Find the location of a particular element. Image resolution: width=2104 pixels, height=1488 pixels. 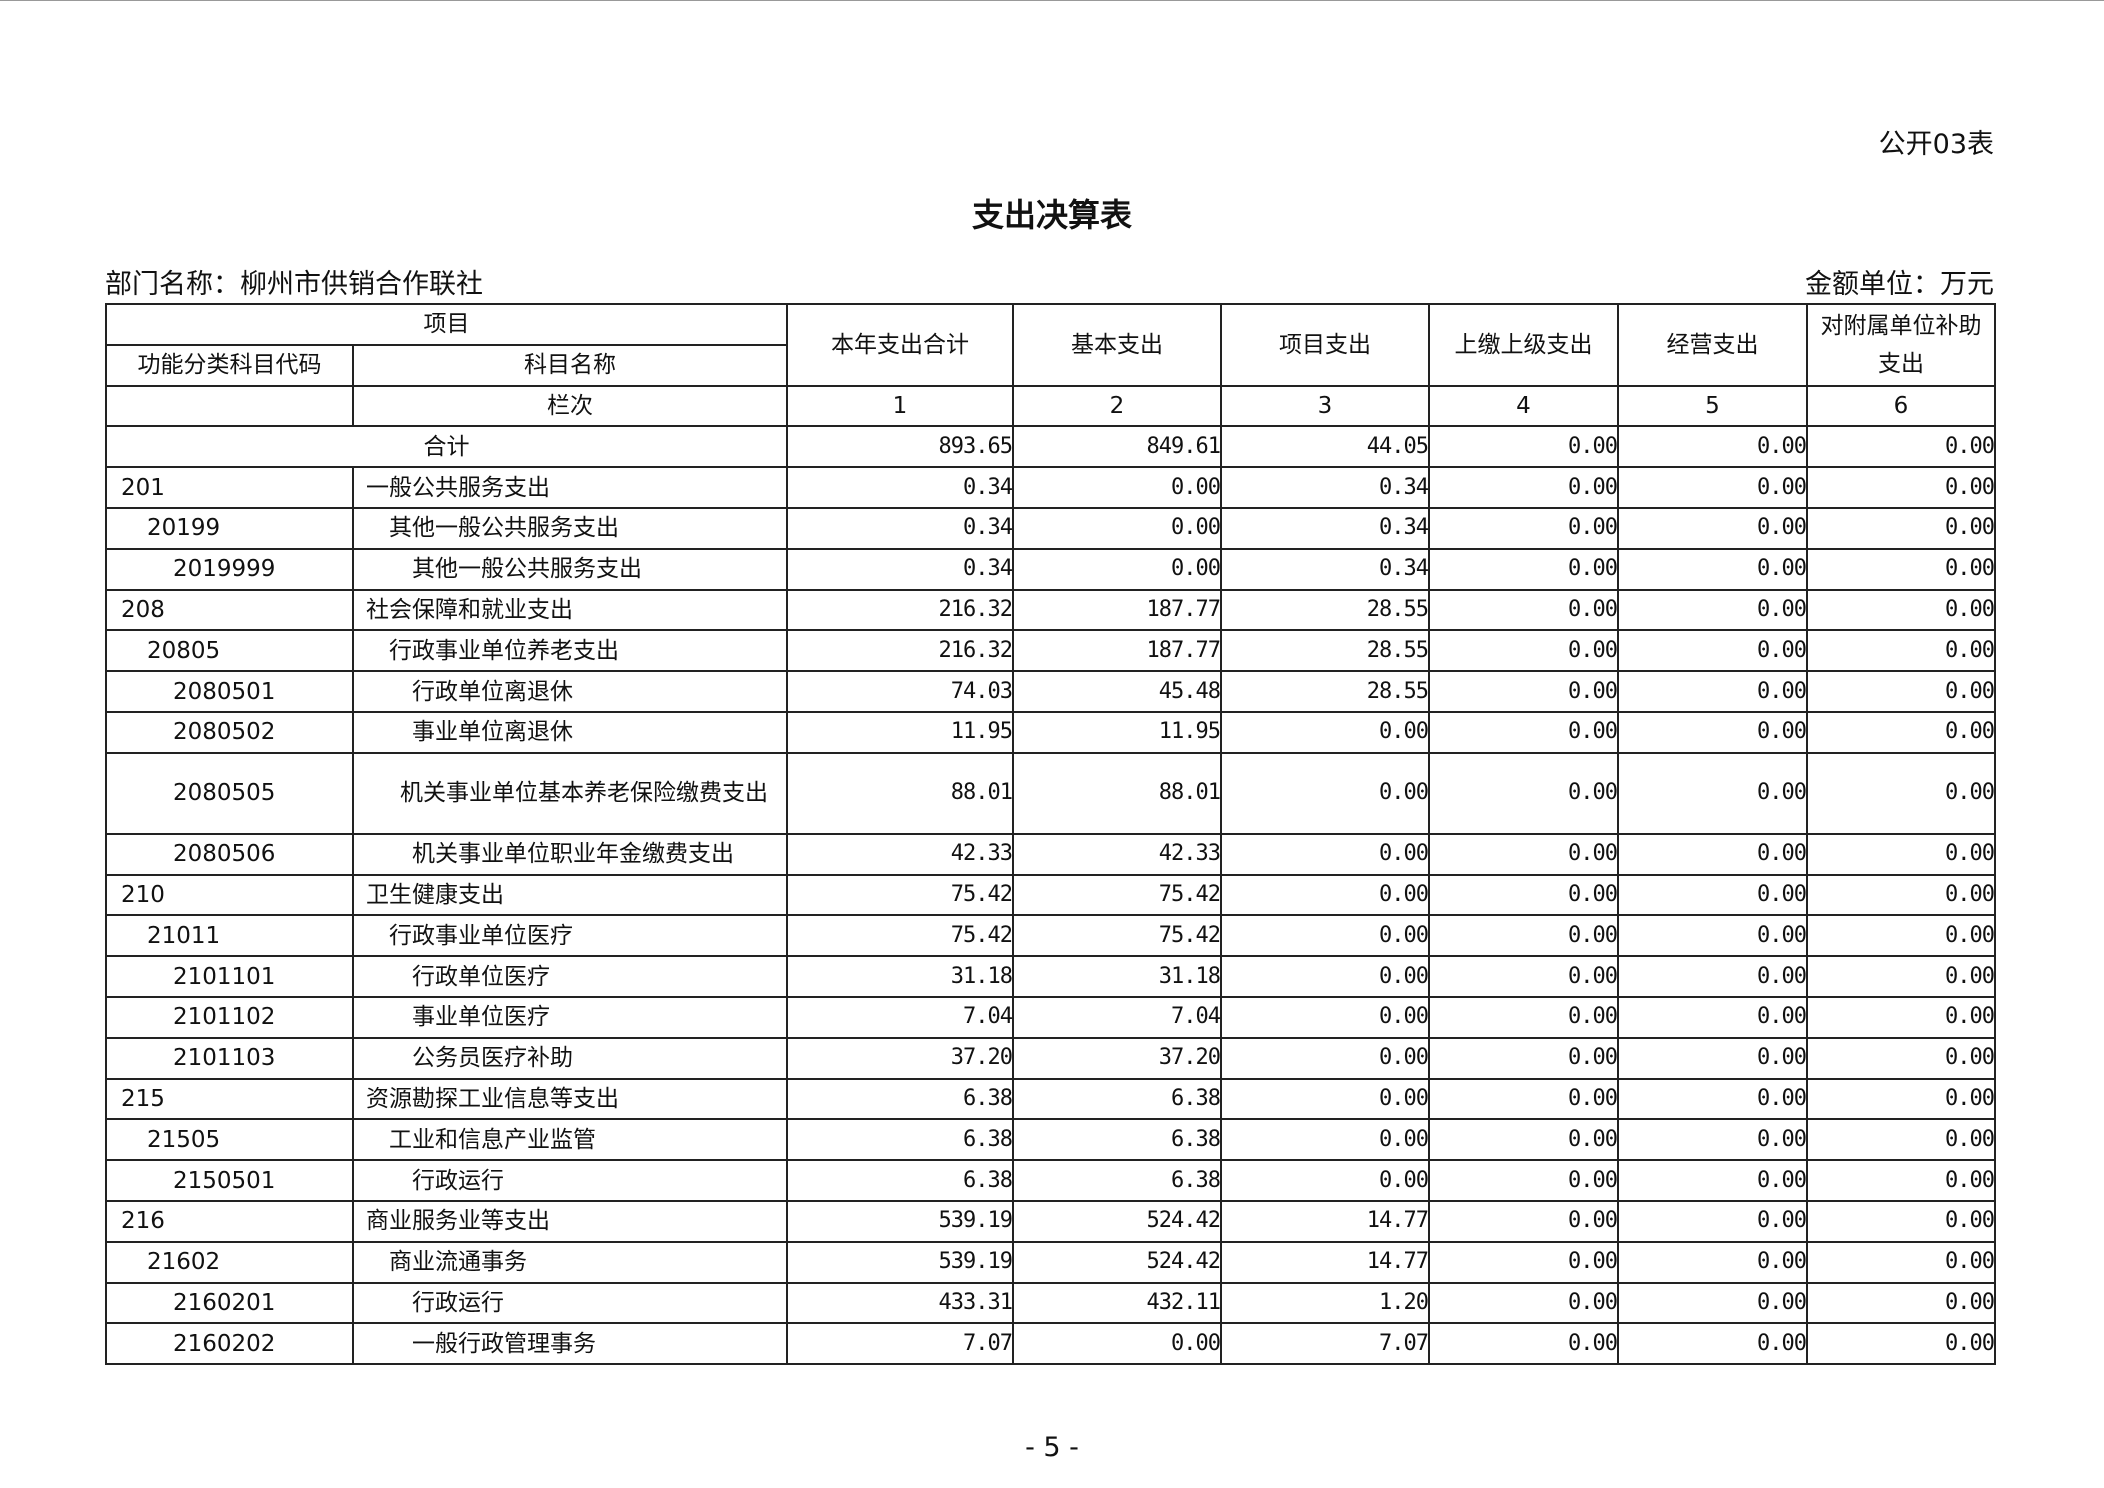

function-code: 2160202 is located at coordinates (229, 1344).